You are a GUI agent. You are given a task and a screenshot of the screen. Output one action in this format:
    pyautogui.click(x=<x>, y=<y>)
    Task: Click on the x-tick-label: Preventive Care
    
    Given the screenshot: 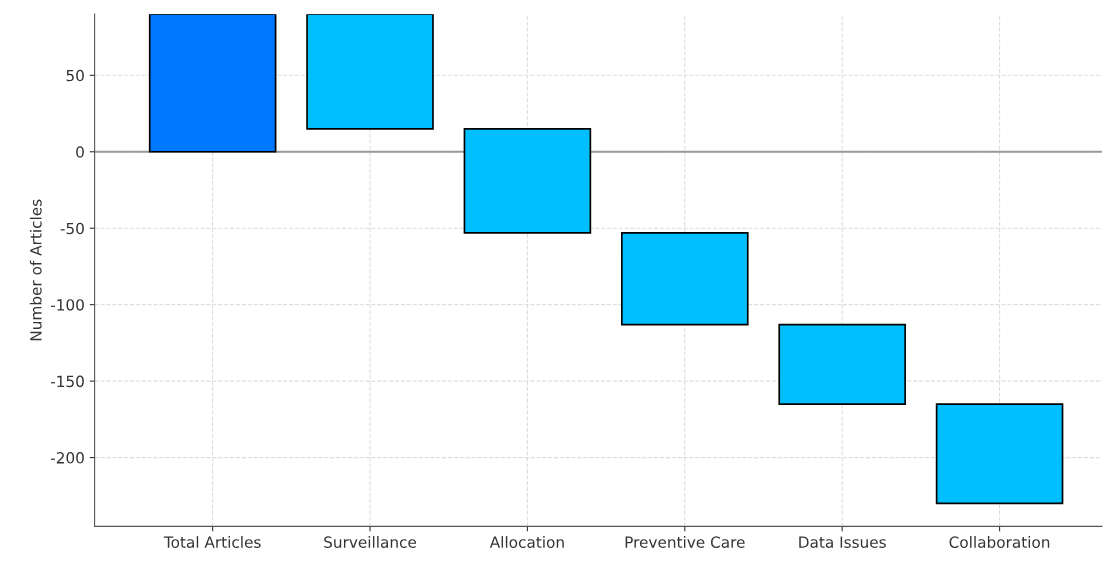 What is the action you would take?
    pyautogui.click(x=685, y=542)
    